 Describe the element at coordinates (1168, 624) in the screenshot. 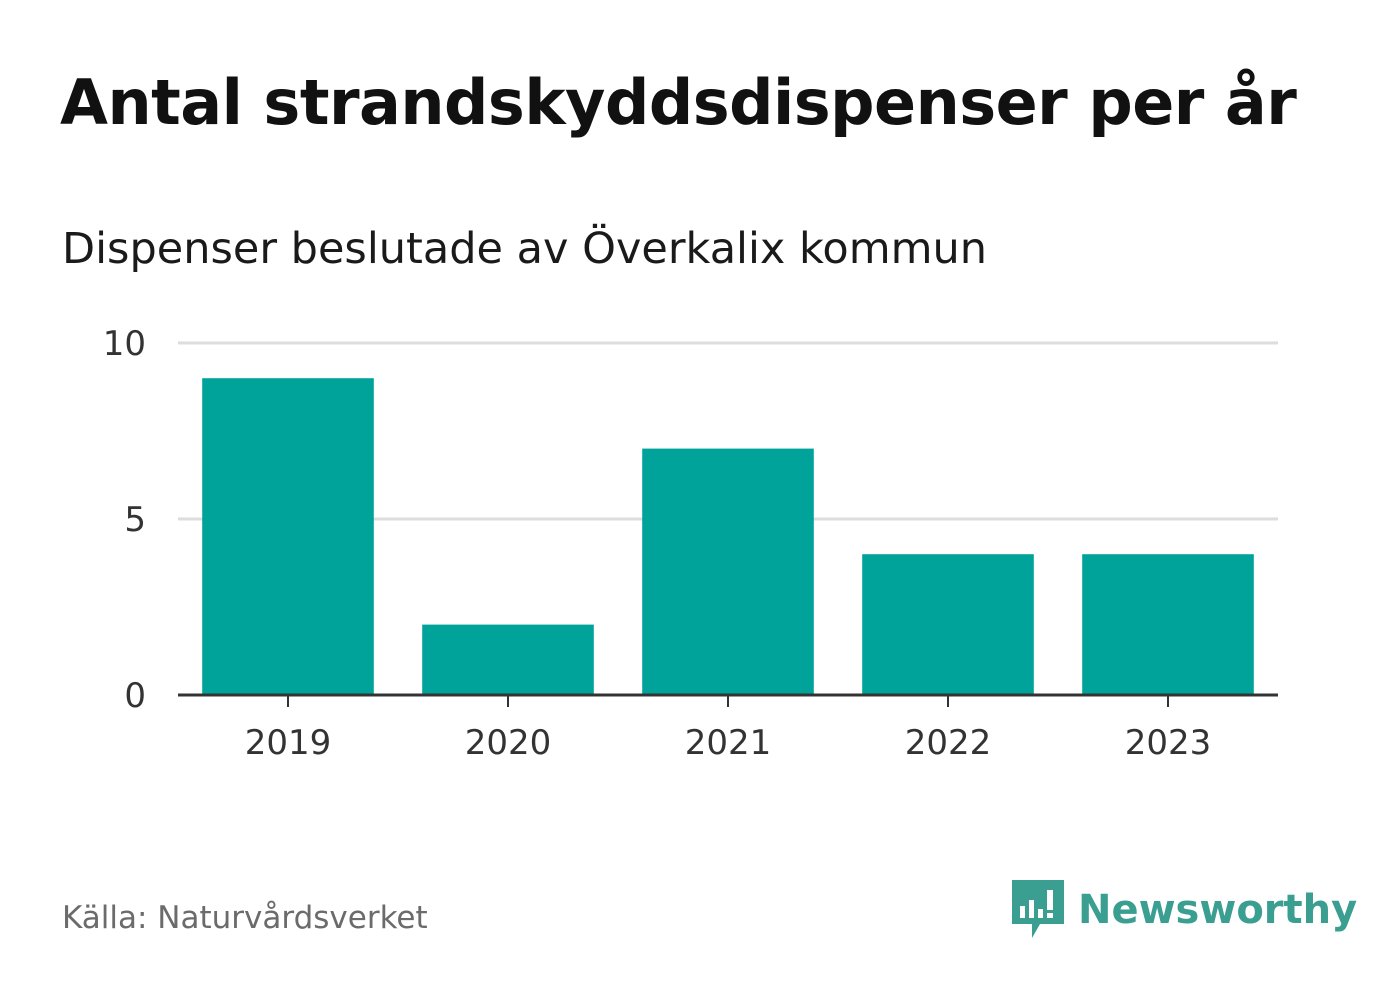

I see `bar-2023` at that location.